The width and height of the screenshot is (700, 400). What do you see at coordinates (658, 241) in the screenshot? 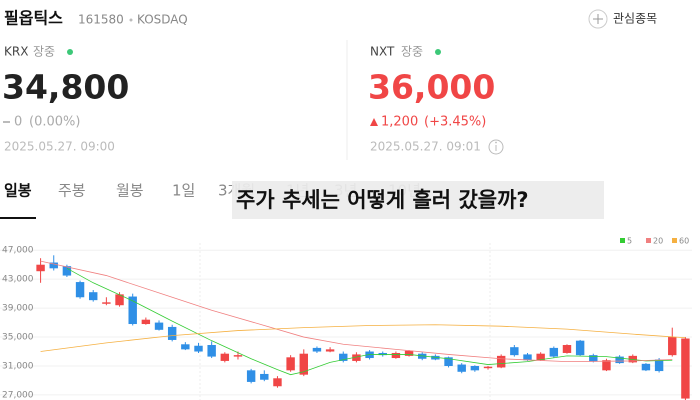
I see `legend-label: 20` at bounding box center [658, 241].